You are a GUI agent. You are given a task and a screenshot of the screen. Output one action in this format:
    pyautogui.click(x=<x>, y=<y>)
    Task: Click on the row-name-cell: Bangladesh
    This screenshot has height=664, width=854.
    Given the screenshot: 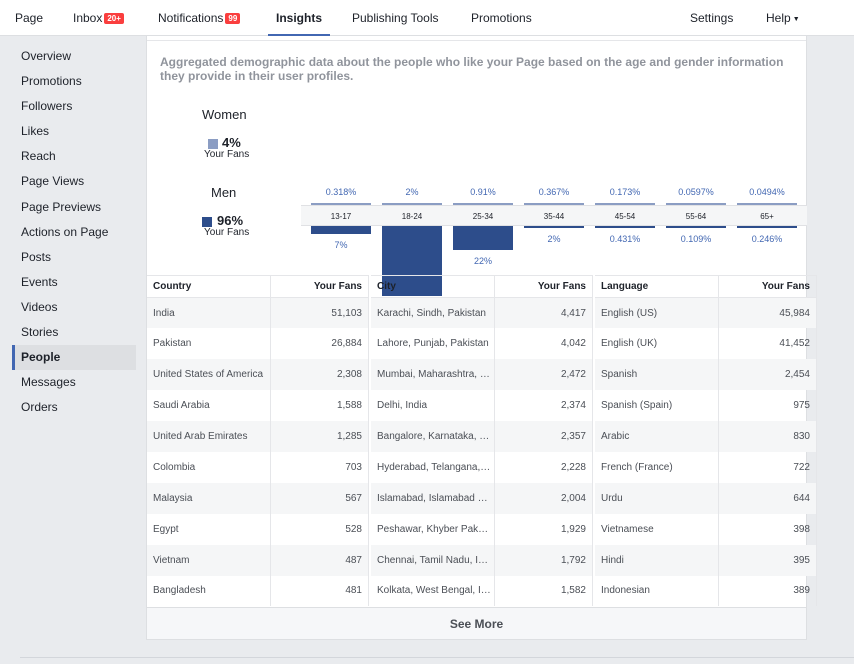 What is the action you would take?
    pyautogui.click(x=209, y=591)
    